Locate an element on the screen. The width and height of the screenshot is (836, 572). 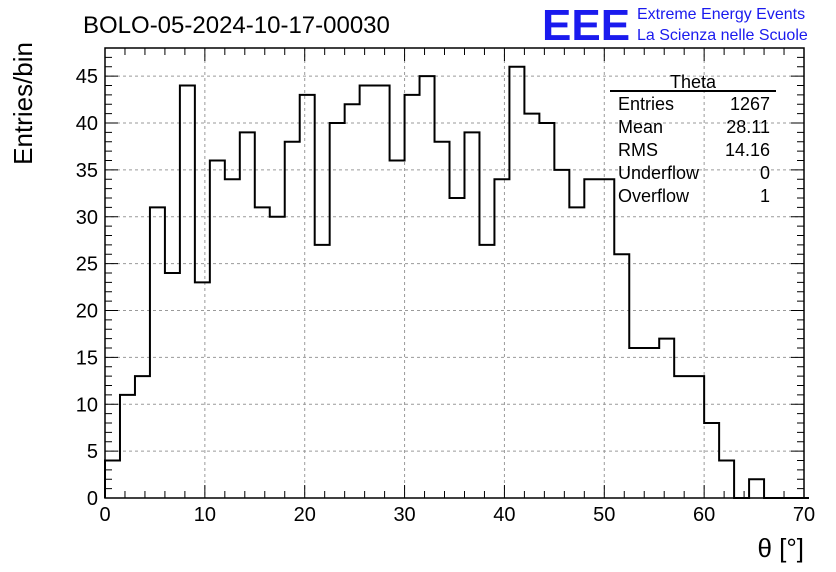
x-tick-label: 70 is located at coordinates (804, 515).